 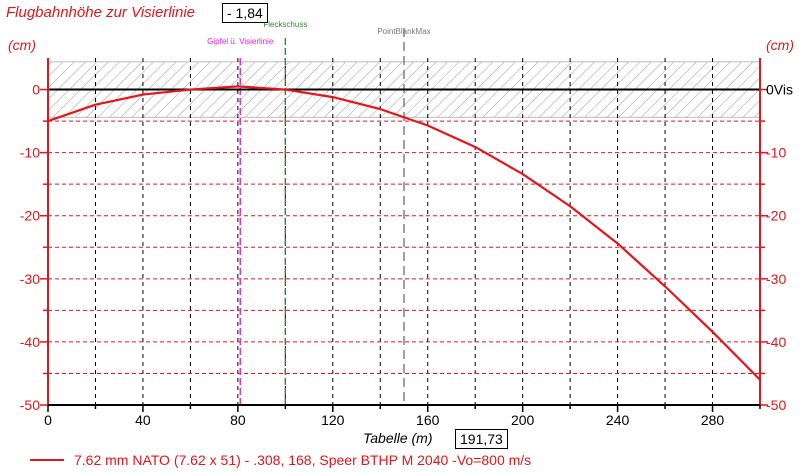 What do you see at coordinates (47, 460) in the screenshot?
I see `legend-line-swatch` at bounding box center [47, 460].